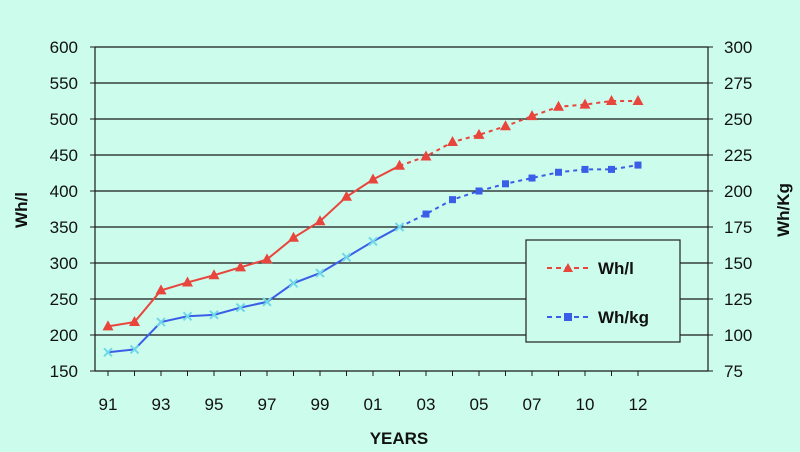 This screenshot has height=452, width=800. I want to click on legend-marker-whkg, so click(568, 317).